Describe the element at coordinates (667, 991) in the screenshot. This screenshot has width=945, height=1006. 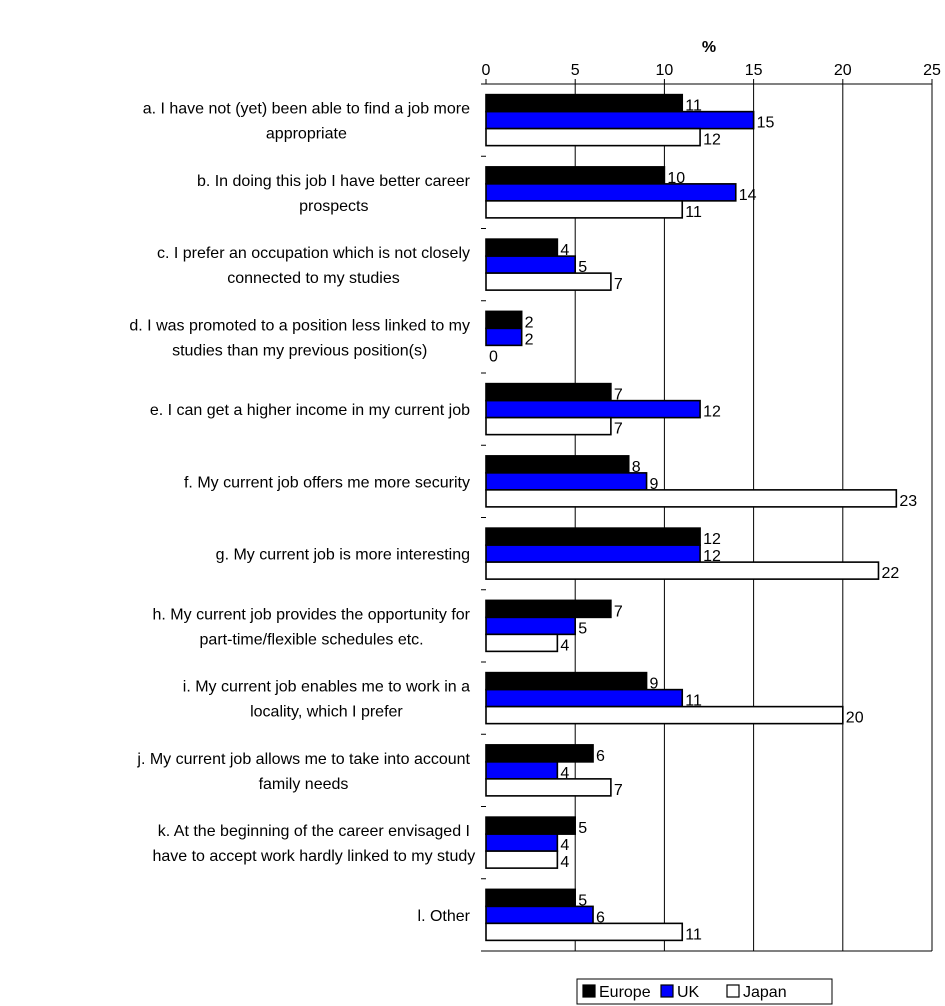
I see `legend-swatch-uk` at that location.